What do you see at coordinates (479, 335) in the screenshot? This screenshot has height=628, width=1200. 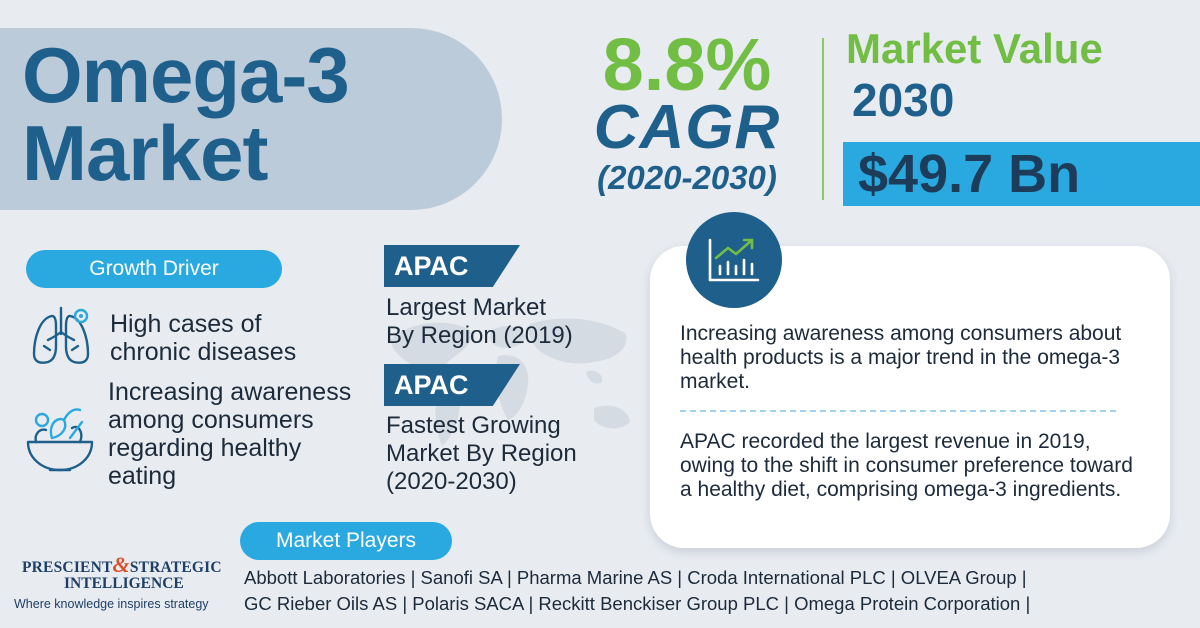 I see `apac-largest-line-2: By Region (2019)` at bounding box center [479, 335].